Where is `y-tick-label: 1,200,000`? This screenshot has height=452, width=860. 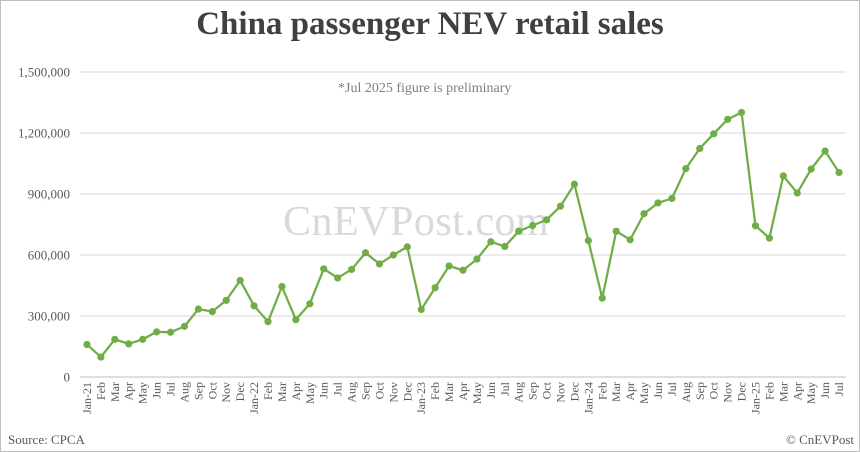
y-tick-label: 1,200,000 is located at coordinates (44, 133).